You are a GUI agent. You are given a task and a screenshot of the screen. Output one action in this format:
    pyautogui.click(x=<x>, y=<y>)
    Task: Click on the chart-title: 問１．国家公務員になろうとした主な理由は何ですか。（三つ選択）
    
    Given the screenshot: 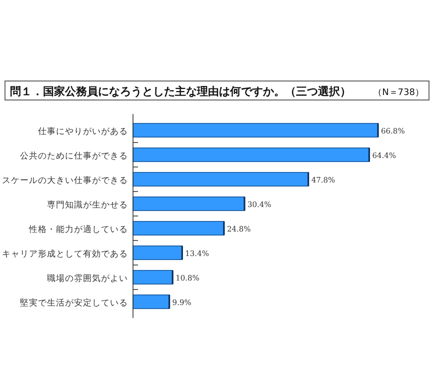 What is the action you would take?
    pyautogui.click(x=180, y=91)
    